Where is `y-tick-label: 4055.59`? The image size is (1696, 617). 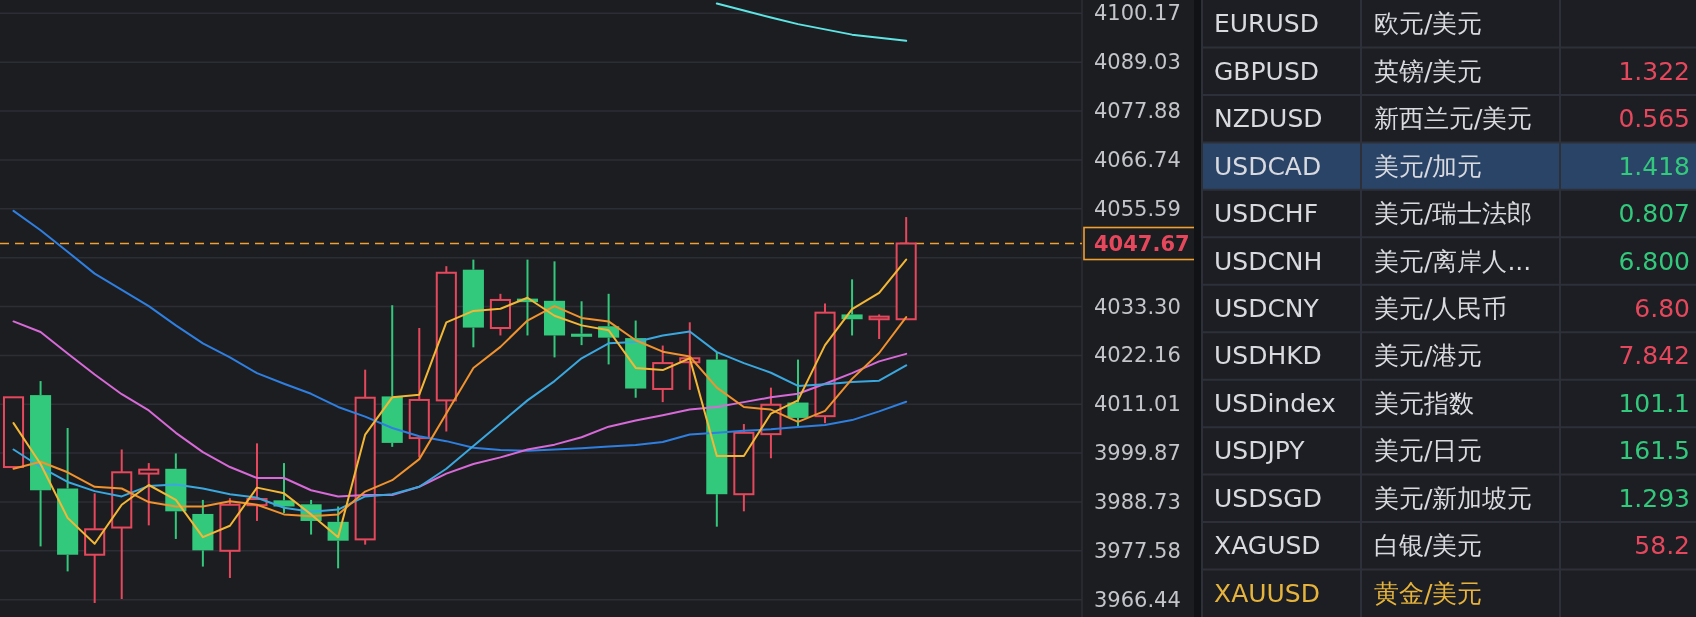
y-tick-label: 4055.59 is located at coordinates (1137, 208).